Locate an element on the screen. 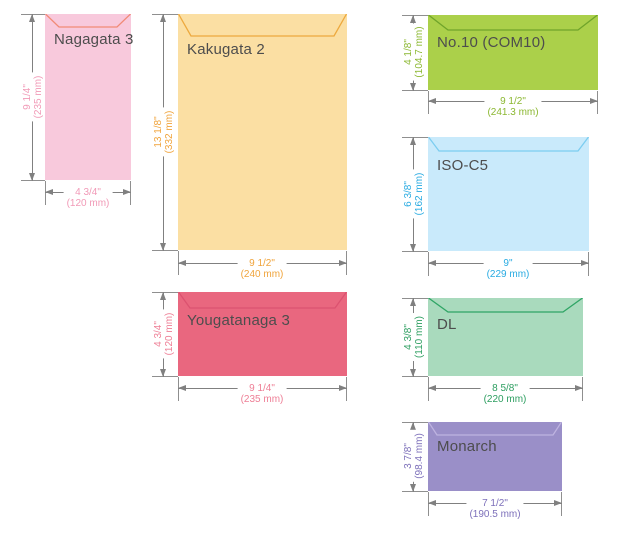  width-label: 9 1/2" (241.3 mm) is located at coordinates (513, 107).